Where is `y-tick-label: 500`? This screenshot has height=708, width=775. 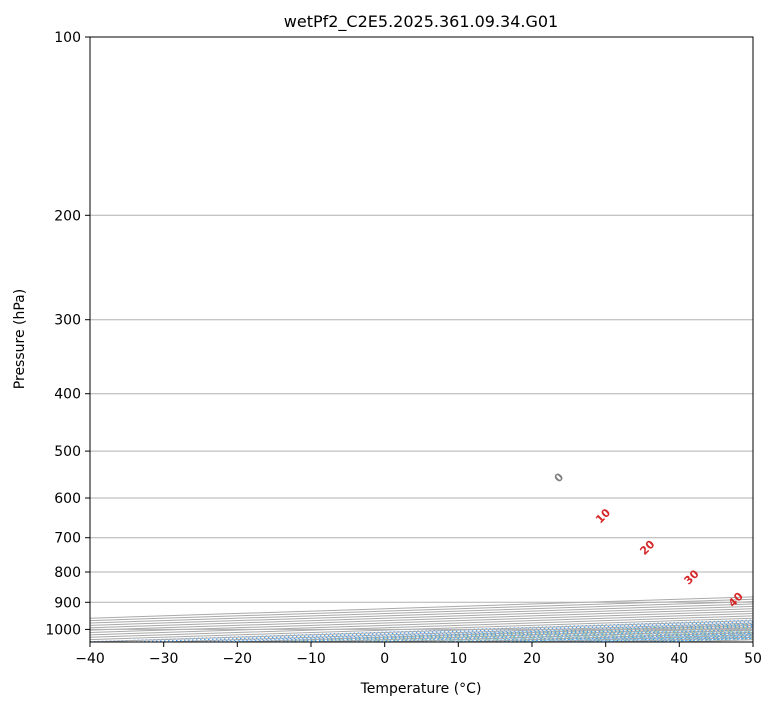
y-tick-label: 500 is located at coordinates (67, 452).